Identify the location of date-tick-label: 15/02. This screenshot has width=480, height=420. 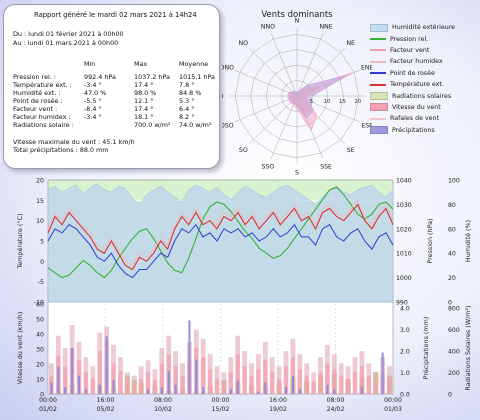
(221, 409).